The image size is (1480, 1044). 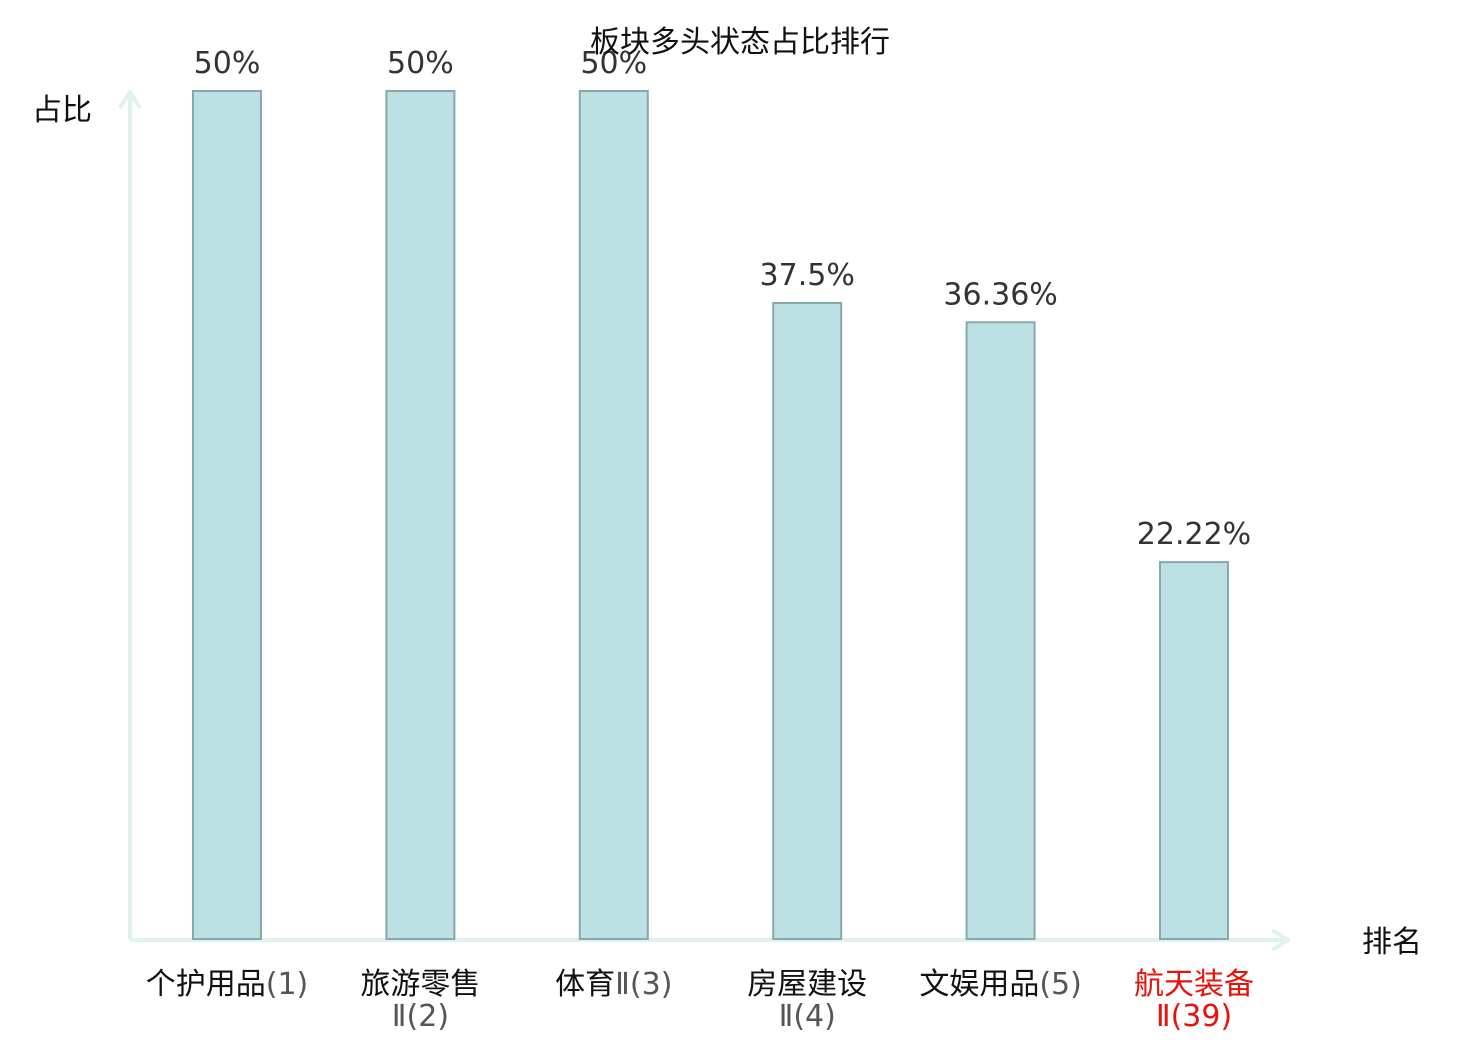 What do you see at coordinates (420, 984) in the screenshot?
I see `x-tick-name: 旅游零售` at bounding box center [420, 984].